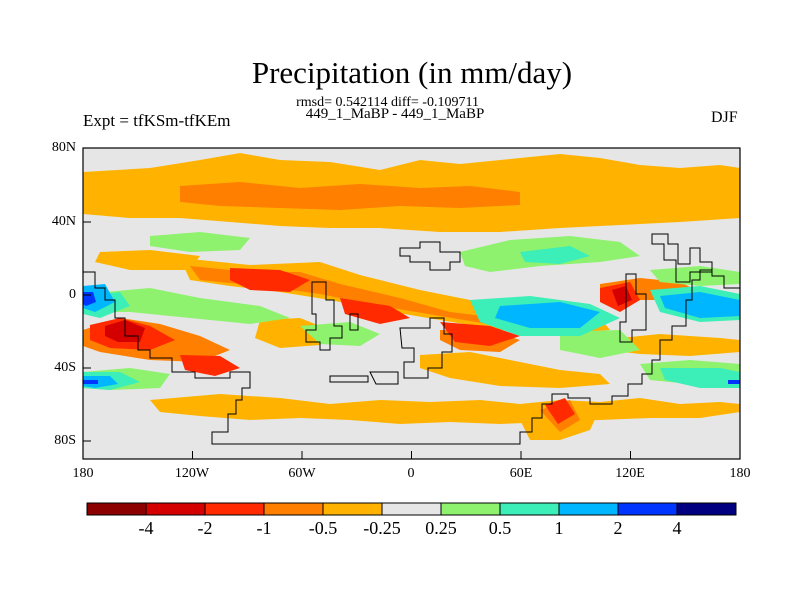 Image resolution: width=800 pixels, height=600 pixels. Describe the element at coordinates (100, 382) in the screenshot. I see `subantarctic-light-blue` at that location.